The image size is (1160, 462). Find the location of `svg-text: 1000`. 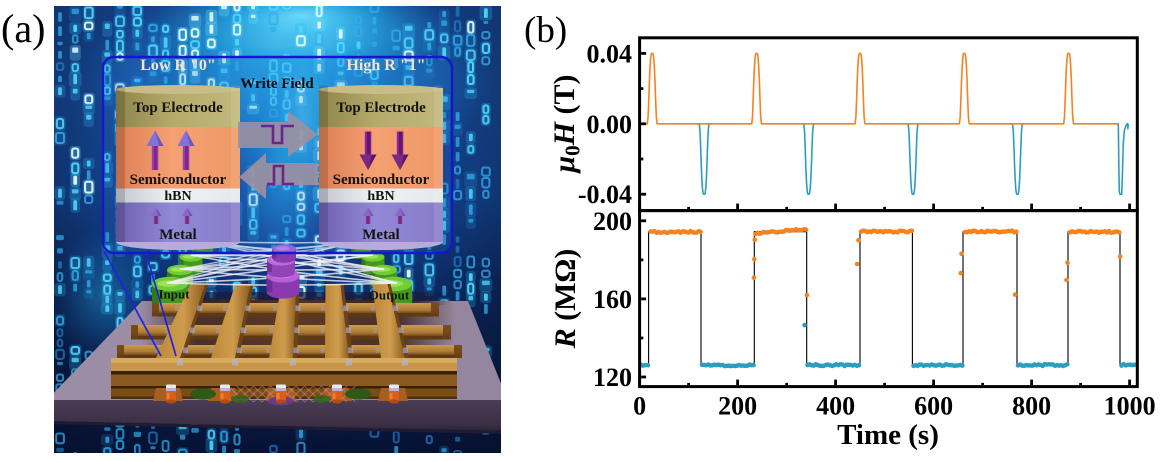

svg-text: 1000 is located at coordinates (1130, 406).